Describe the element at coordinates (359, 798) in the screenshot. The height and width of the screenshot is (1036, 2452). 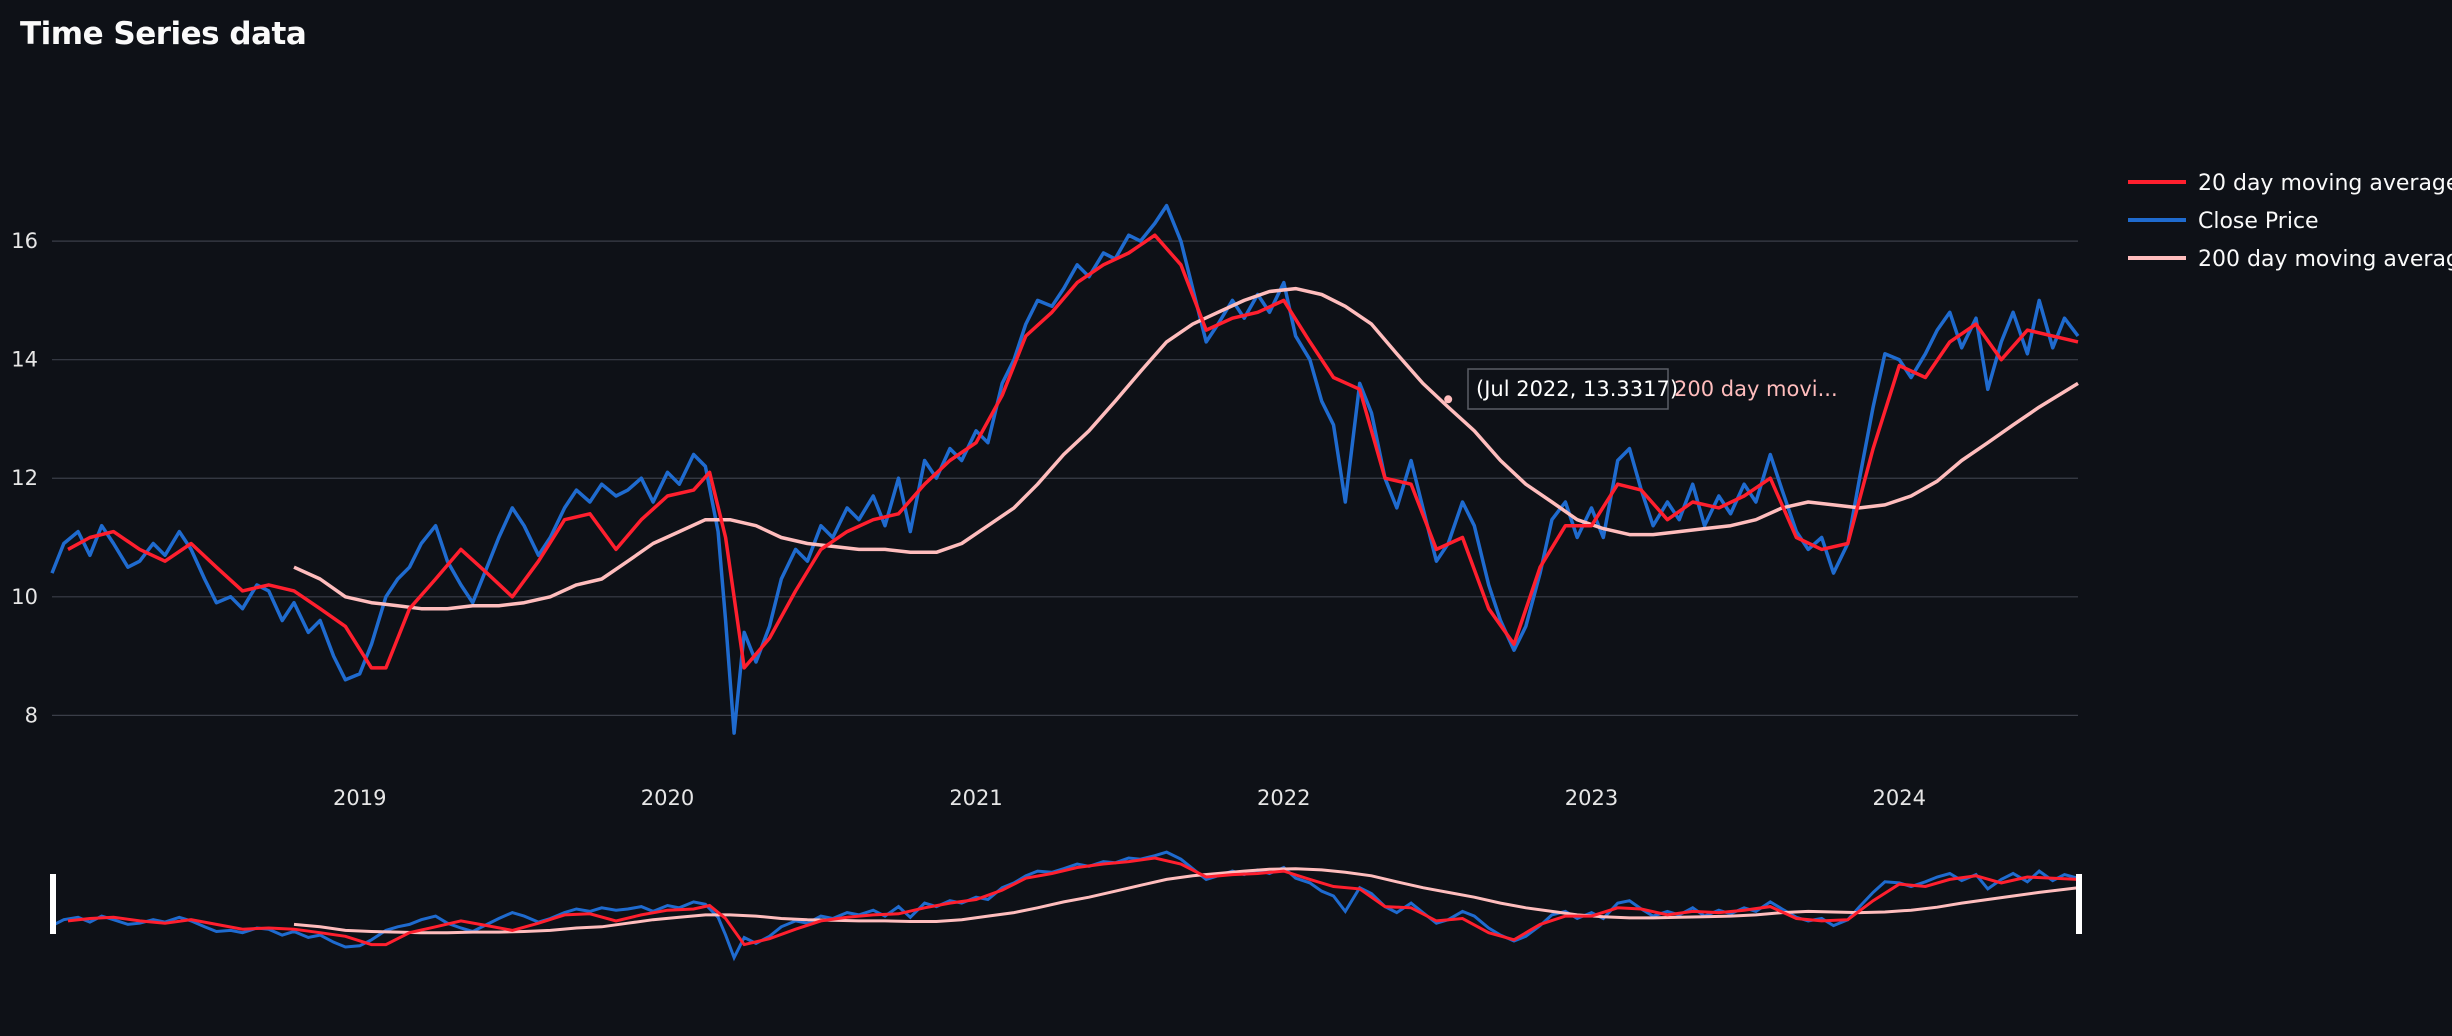
I see `x-tick-label: 2019` at that location.